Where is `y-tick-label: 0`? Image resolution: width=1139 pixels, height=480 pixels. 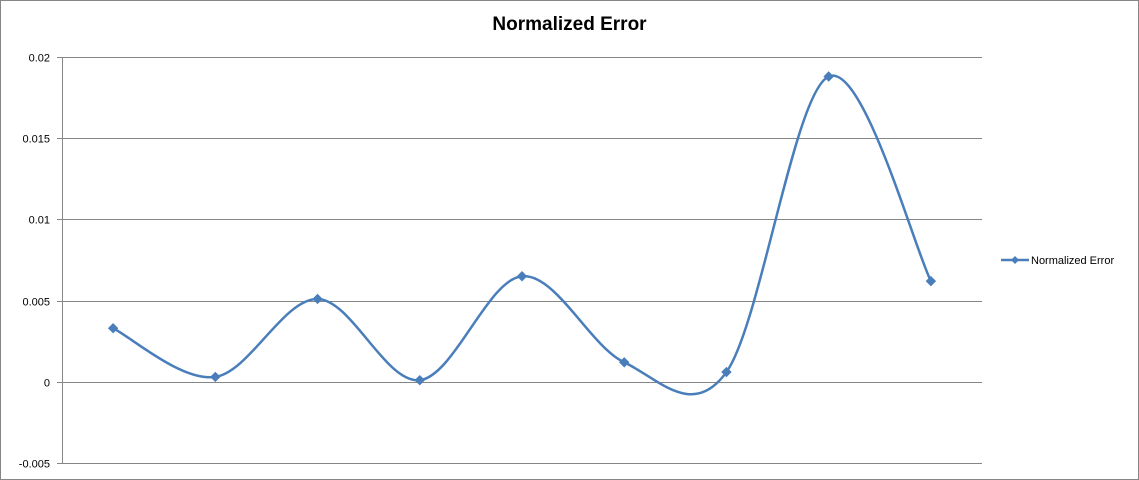
y-tick-label: 0 is located at coordinates (47, 384).